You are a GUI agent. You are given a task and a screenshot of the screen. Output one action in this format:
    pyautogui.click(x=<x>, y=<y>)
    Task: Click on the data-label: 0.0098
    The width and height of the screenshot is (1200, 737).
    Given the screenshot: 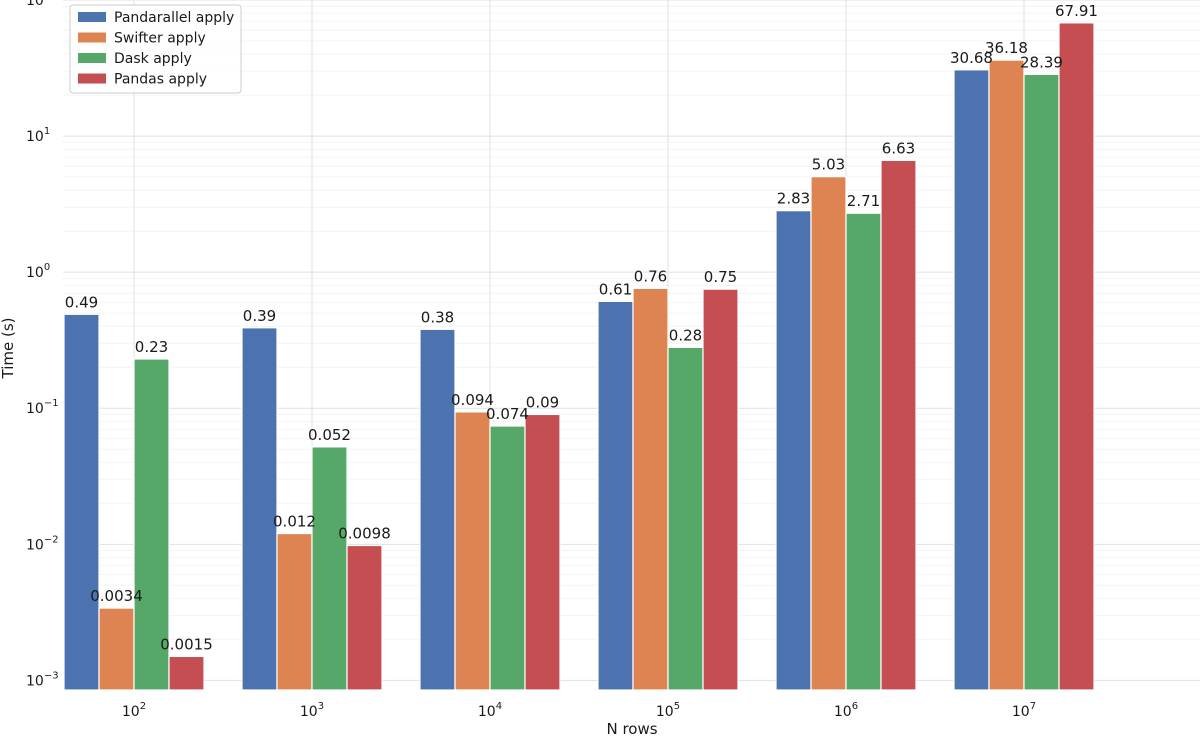 What is the action you would take?
    pyautogui.click(x=364, y=534)
    